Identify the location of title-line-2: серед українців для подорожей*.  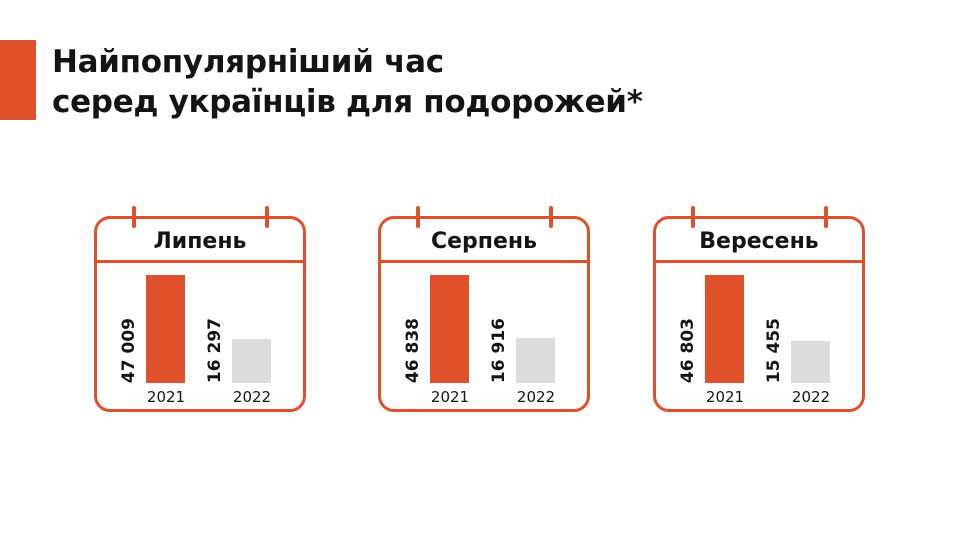
(347, 102).